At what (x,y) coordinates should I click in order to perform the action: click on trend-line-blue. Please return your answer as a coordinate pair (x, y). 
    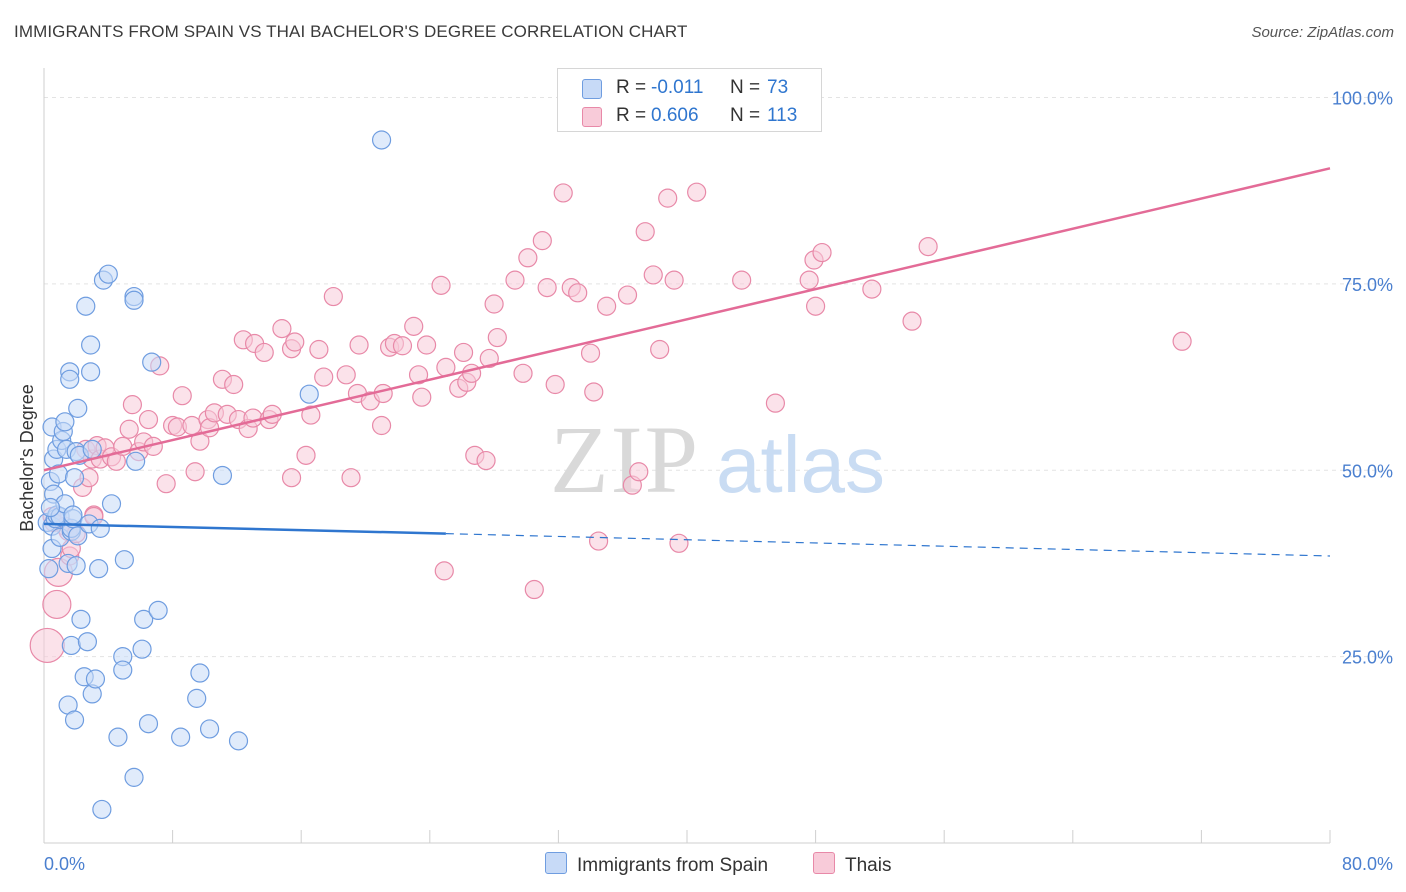
    Looking at the image, I should click on (244, 528).